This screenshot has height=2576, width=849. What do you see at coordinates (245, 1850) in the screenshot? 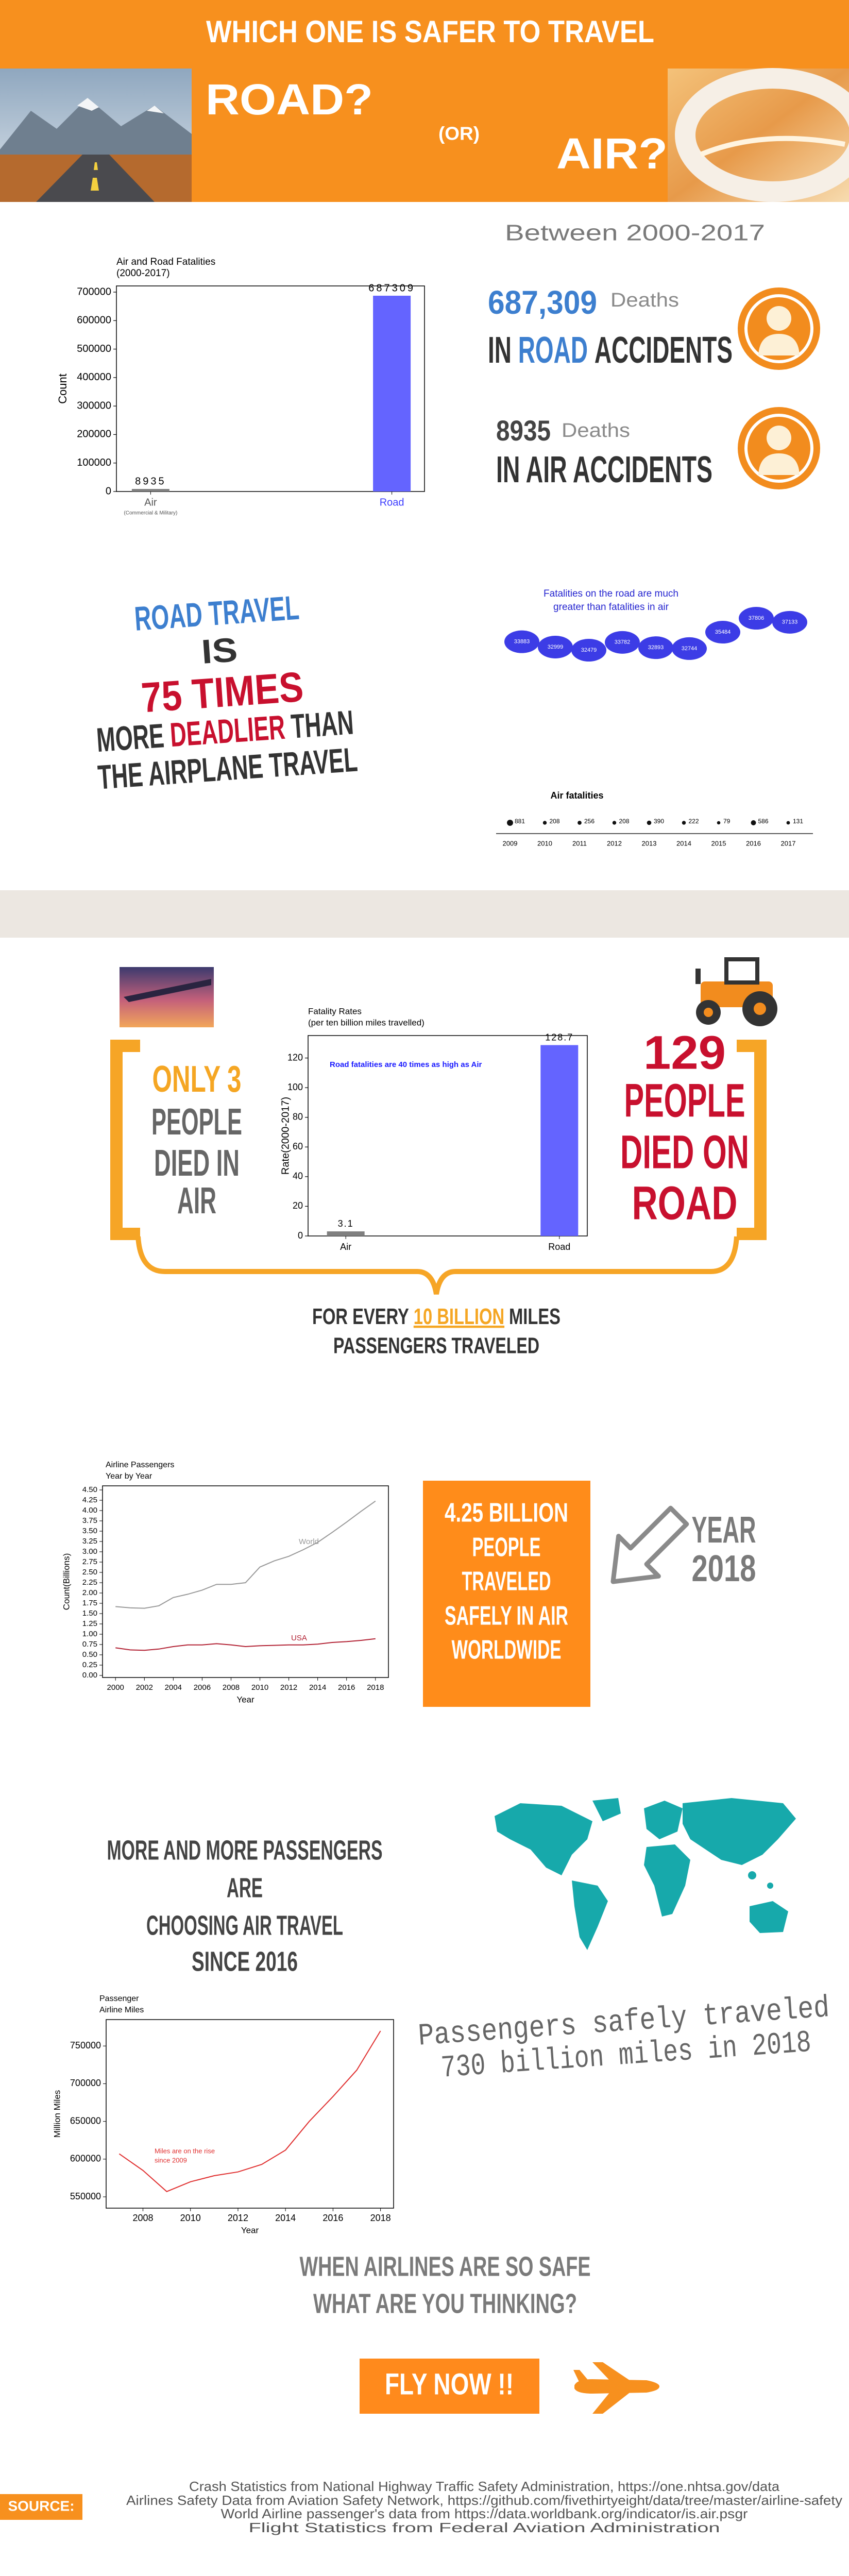
I see `trend-line: MORE AND MORE PASSENGERS` at bounding box center [245, 1850].